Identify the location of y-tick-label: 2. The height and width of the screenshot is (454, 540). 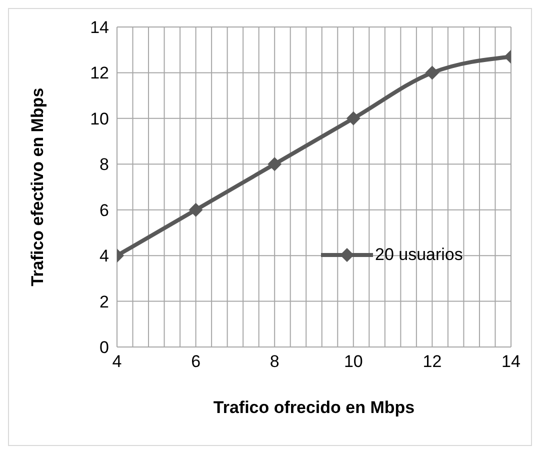
(104, 302).